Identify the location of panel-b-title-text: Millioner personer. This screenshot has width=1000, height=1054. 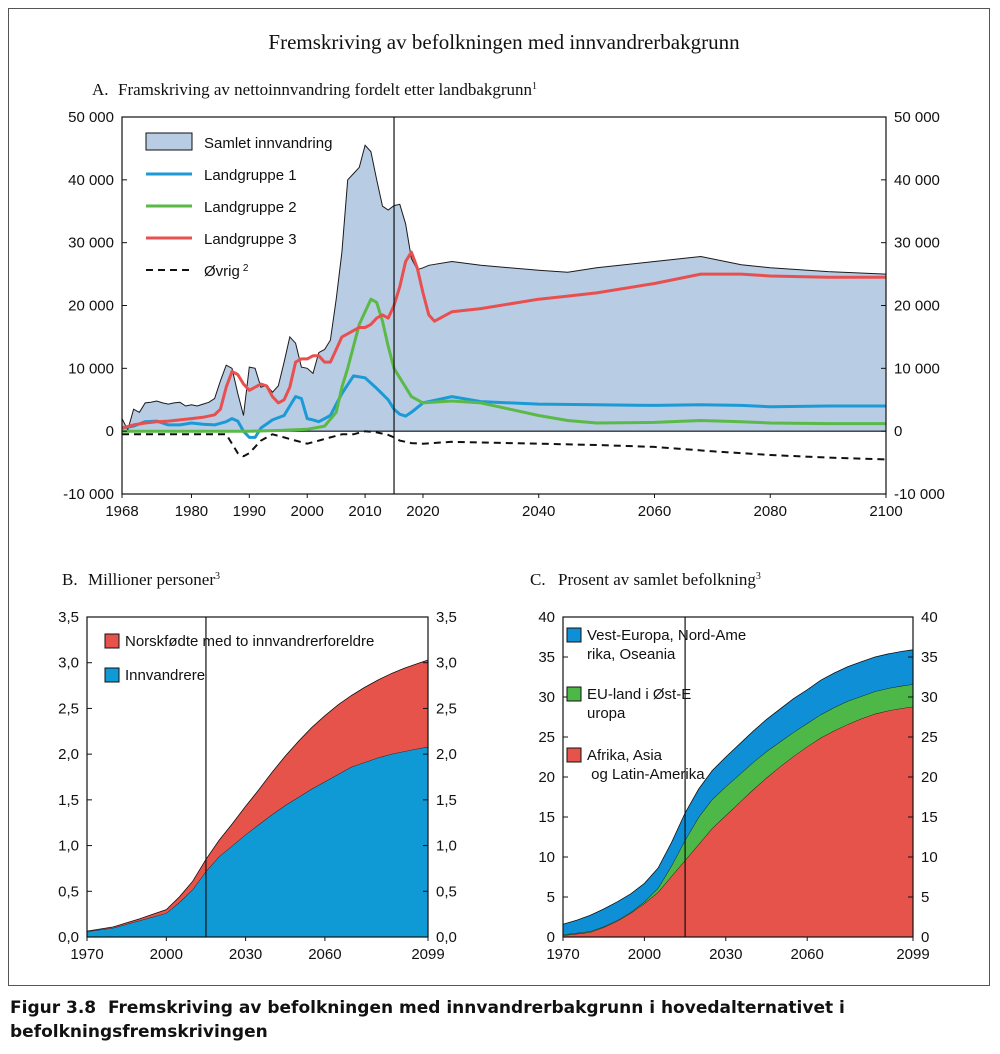
(151, 579).